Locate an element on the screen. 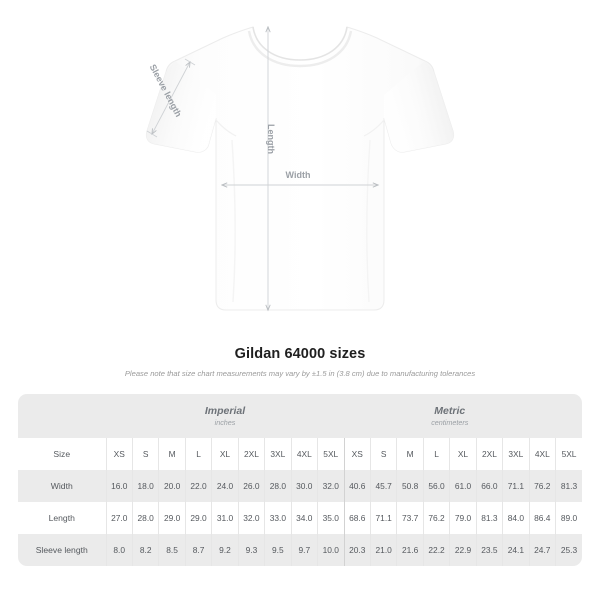 This screenshot has width=600, height=600. width-label: Width is located at coordinates (298, 175).